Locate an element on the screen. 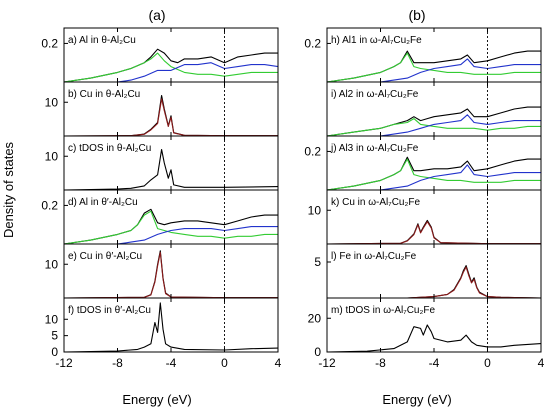  panel-h: 0.2 h) Al1 in ω-Al₇Cu₂Fe is located at coordinates (423, 55).